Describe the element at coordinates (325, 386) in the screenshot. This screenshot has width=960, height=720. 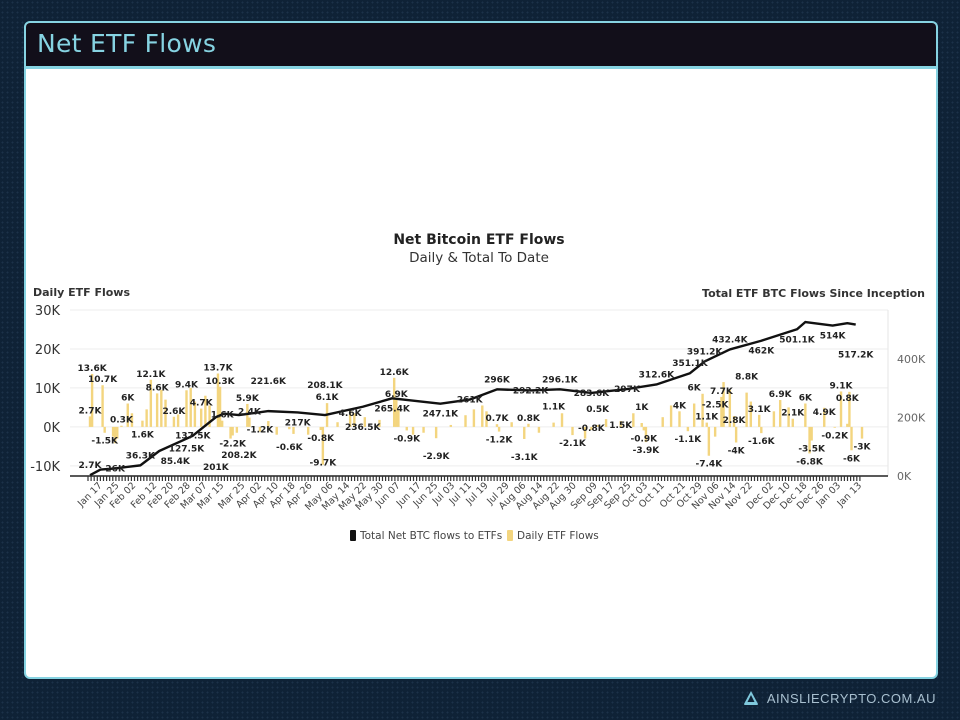
I see `total-flow-label: 208.1K` at that location.